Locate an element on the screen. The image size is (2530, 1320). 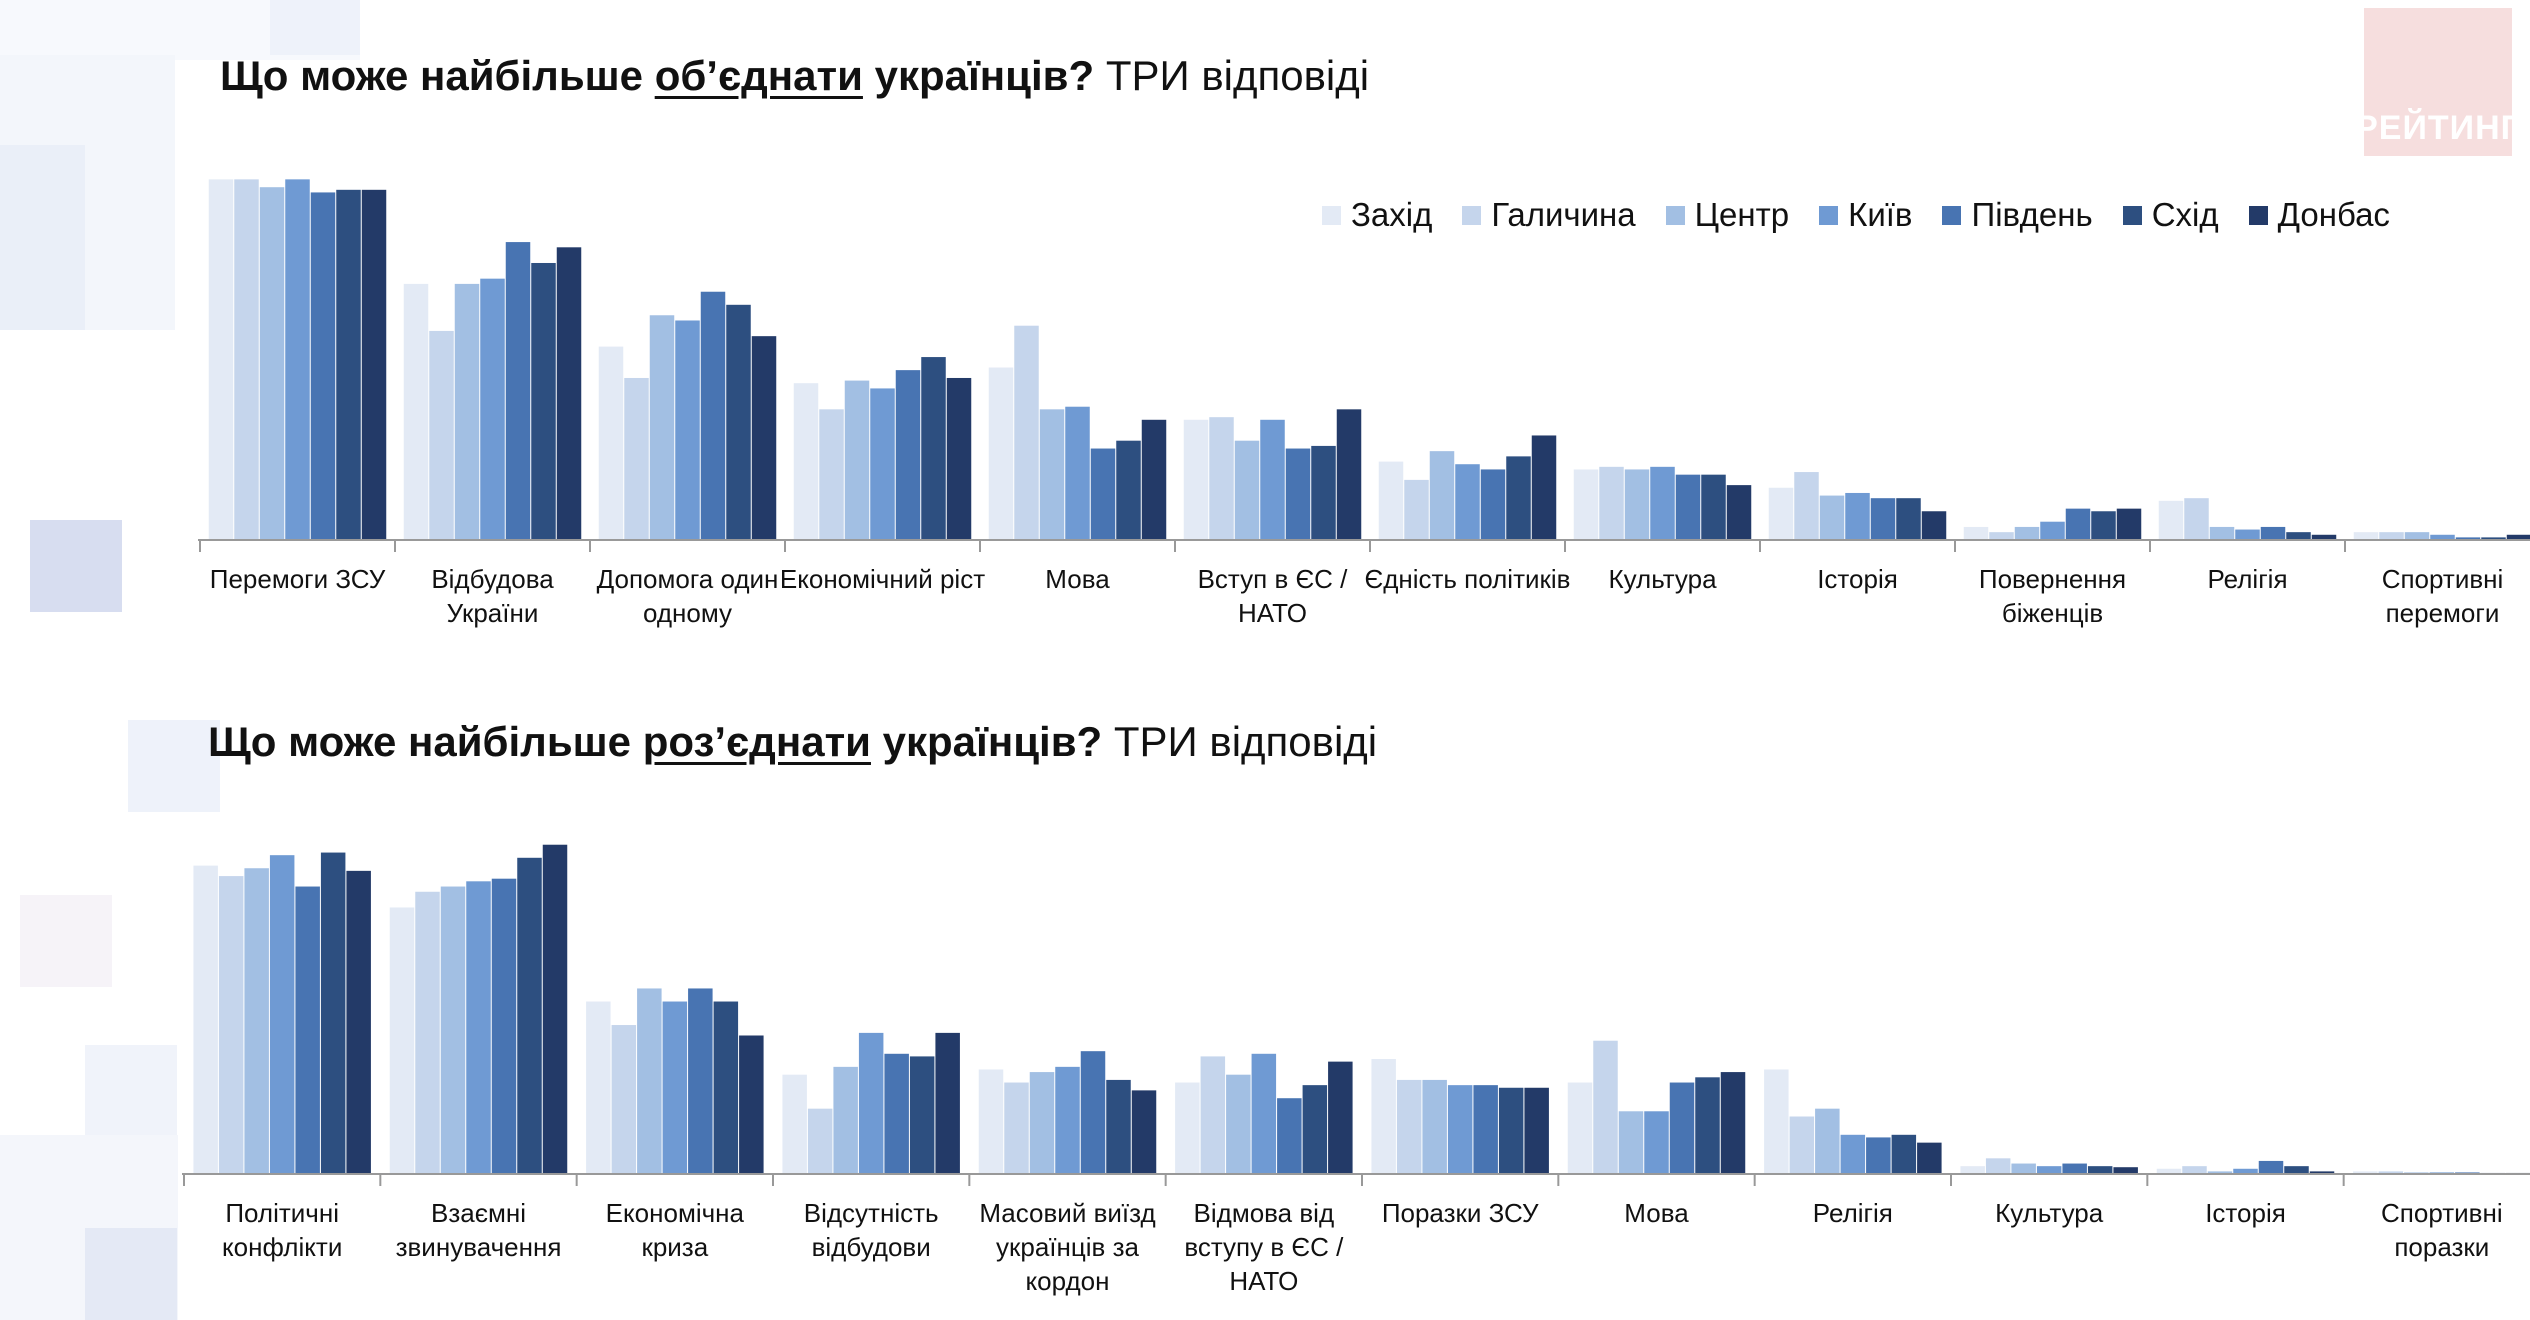
legend-item: Схід is located at coordinates (2170, 215).